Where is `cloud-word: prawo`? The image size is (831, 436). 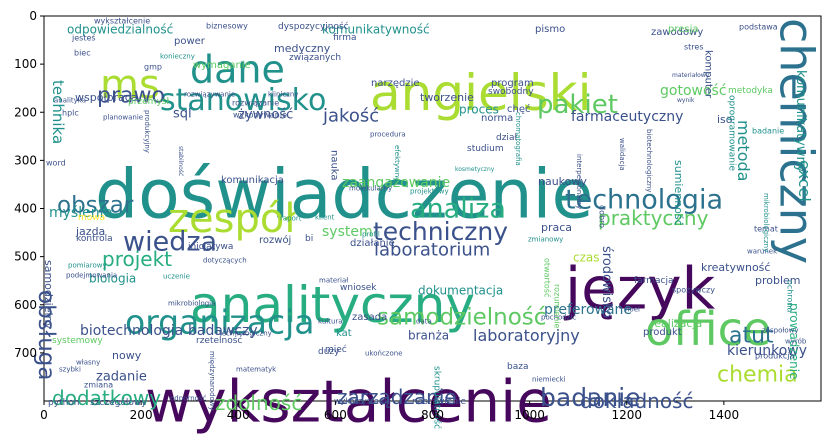
cloud-word: prawo is located at coordinates (131, 96).